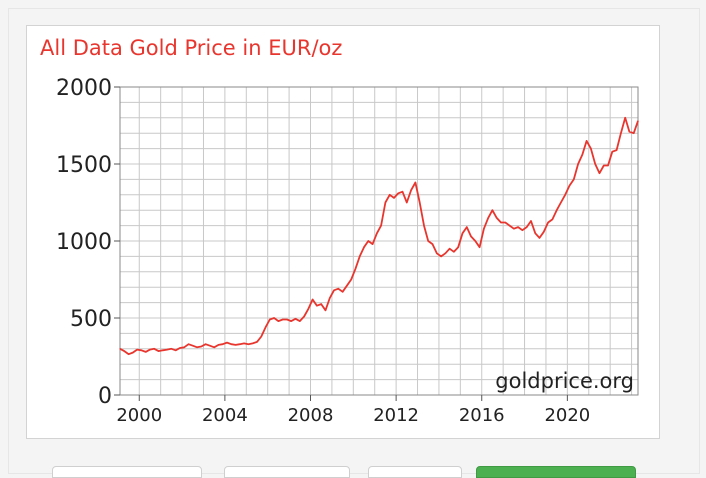 The image size is (706, 478). I want to click on watermark: goldprice.org, so click(564, 381).